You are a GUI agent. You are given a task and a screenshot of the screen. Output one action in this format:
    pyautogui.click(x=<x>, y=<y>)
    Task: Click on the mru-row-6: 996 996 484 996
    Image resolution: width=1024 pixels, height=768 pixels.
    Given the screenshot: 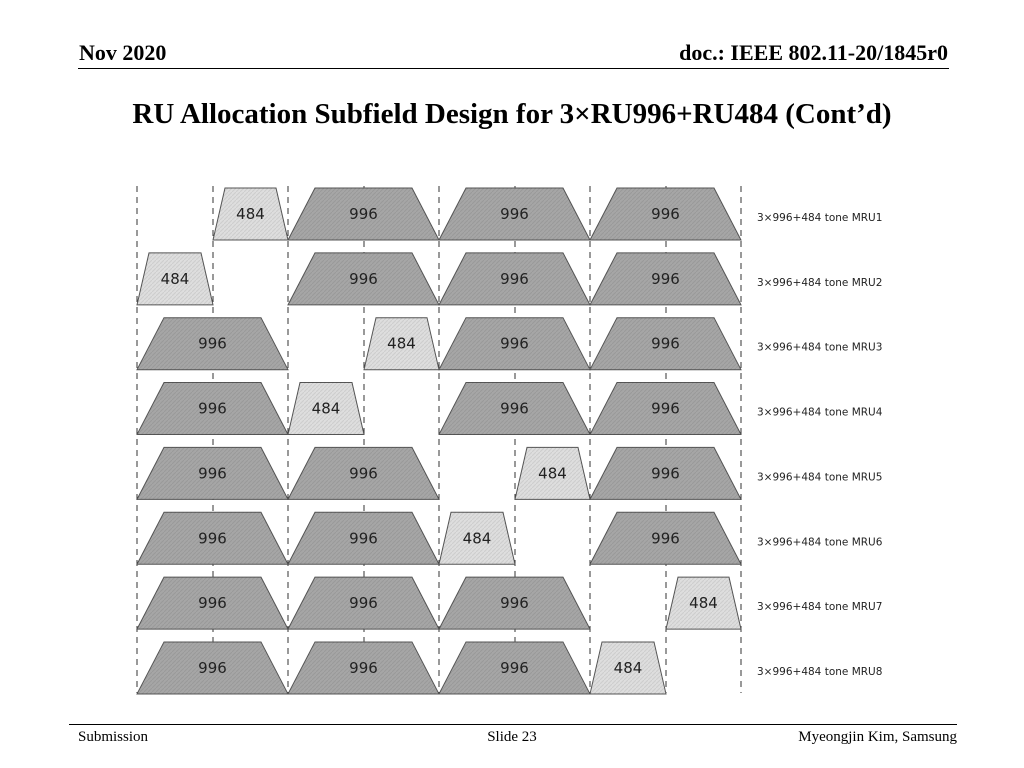 What is the action you would take?
    pyautogui.click(x=439, y=538)
    